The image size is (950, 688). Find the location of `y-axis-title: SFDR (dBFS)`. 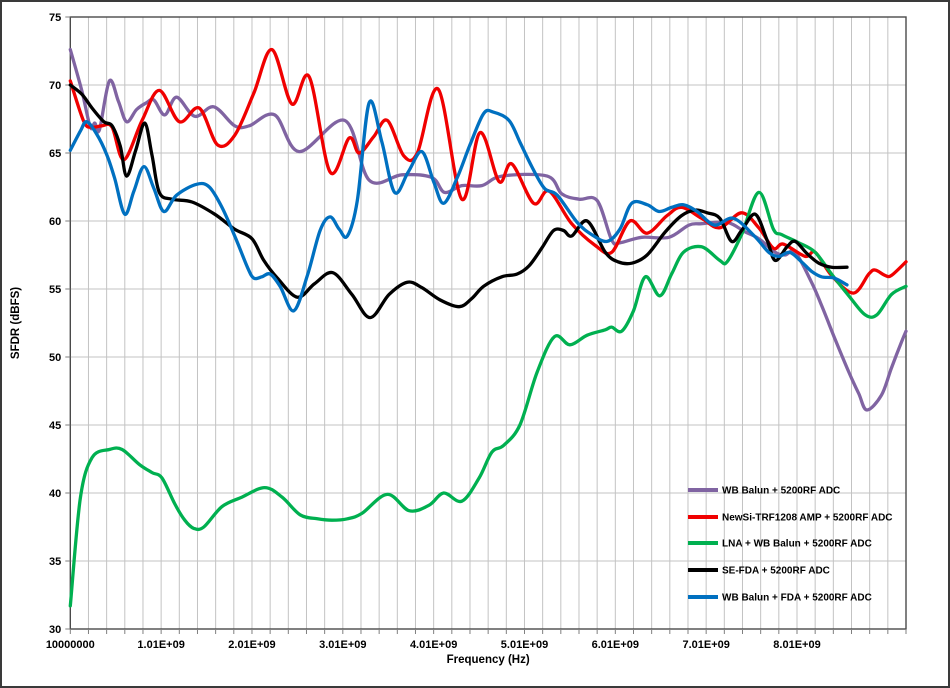

y-axis-title: SFDR (dBFS) is located at coordinates (16, 323).